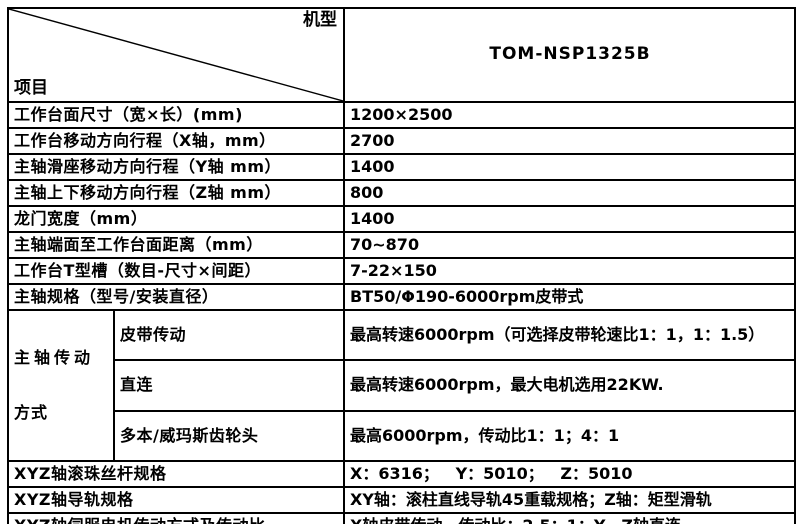 The width and height of the screenshot is (800, 524). I want to click on transmission-row-gearhead: 多本/威玛斯齿轮头 最高6000rpm，传动比1：1；4：1, so click(402, 436).